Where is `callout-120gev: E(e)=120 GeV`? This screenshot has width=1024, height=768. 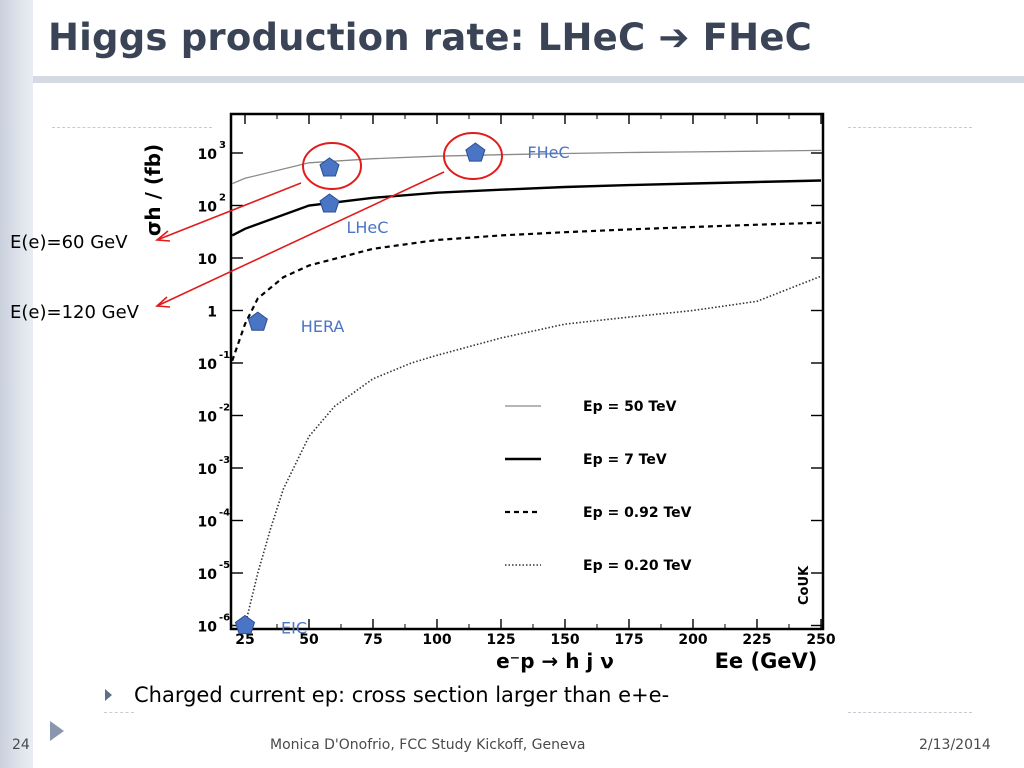 callout-120gev: E(e)=120 GeV is located at coordinates (74, 312).